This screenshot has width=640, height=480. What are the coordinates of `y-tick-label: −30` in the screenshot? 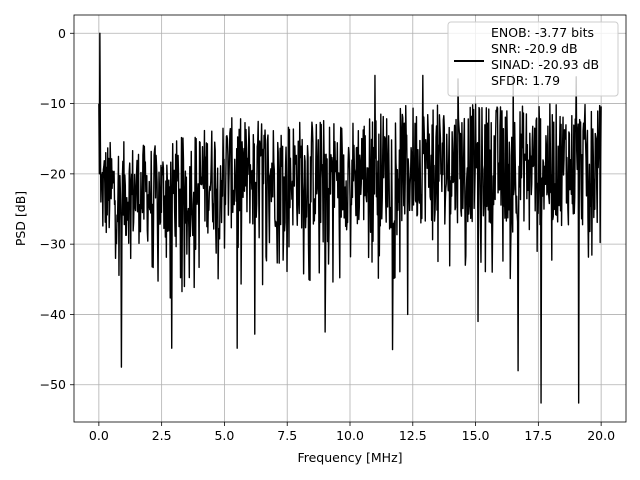 It's located at (53, 244).